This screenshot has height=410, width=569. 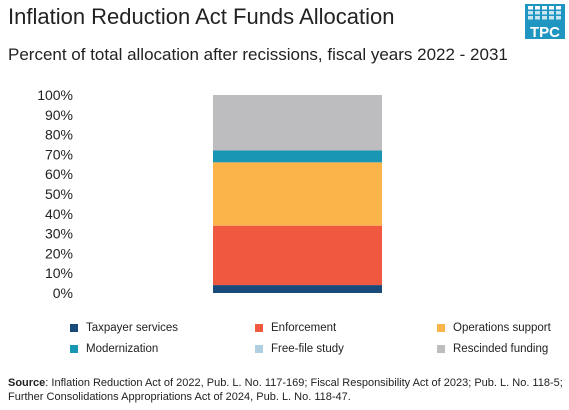 I want to click on y-tick-label: 90%, so click(x=59, y=115).